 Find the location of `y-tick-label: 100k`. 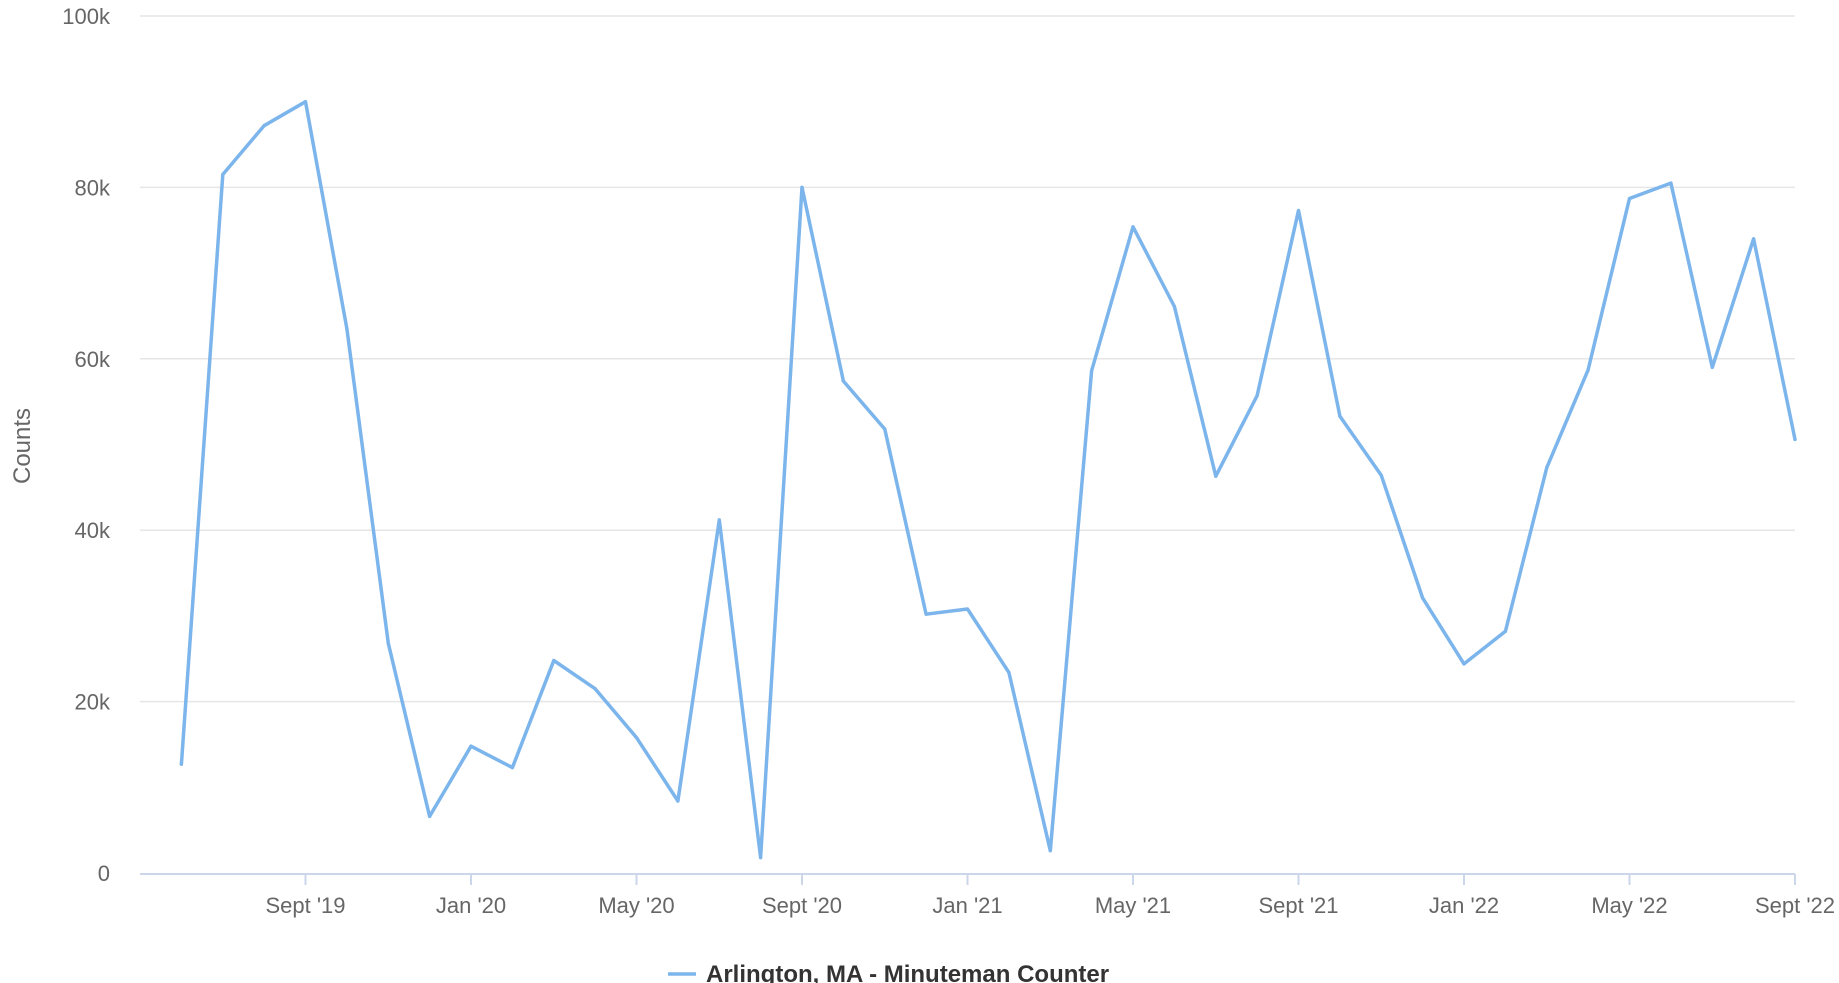

y-tick-label: 100k is located at coordinates (86, 16).